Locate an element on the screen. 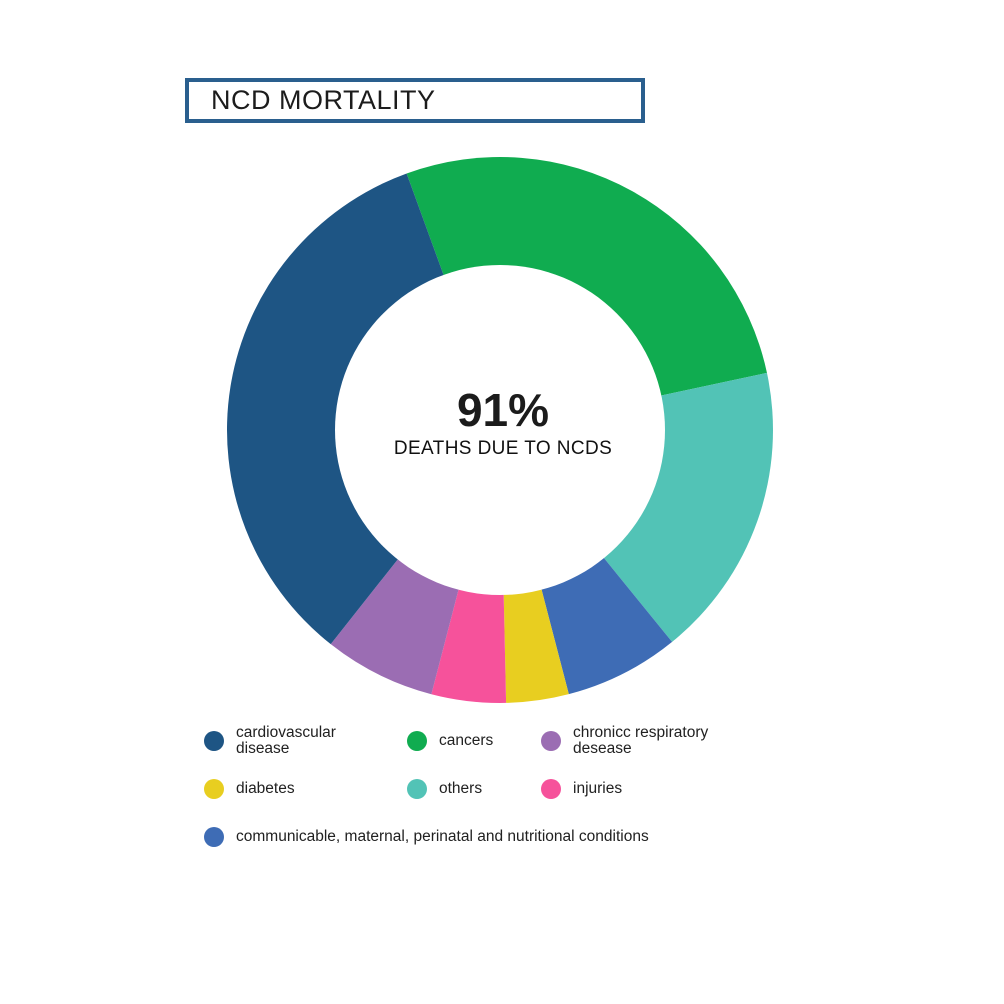  legend-dot-chronic-respiratory is located at coordinates (551, 741).